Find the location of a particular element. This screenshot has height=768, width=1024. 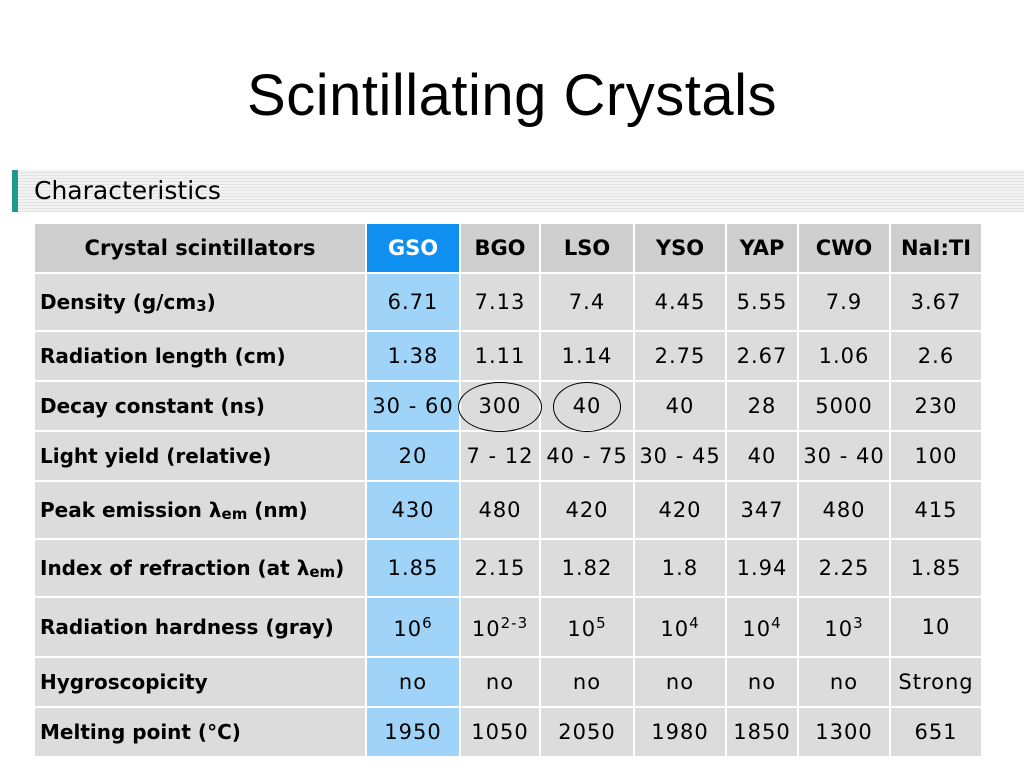

row-label: Melting point (°C) is located at coordinates (200, 732).